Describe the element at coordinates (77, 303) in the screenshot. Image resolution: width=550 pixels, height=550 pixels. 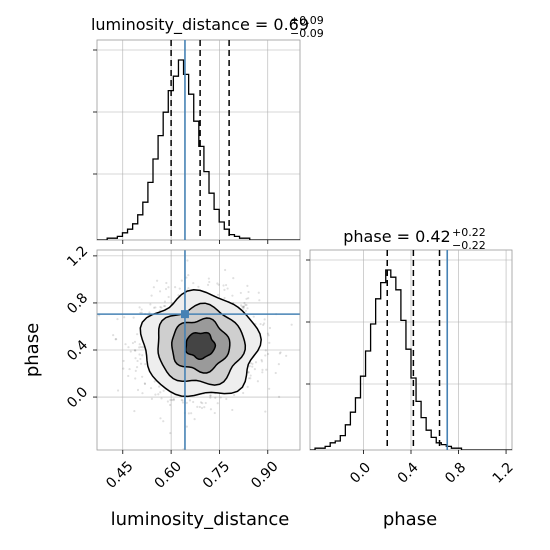
I see `2d-ytick-label-2: 0.8` at that location.